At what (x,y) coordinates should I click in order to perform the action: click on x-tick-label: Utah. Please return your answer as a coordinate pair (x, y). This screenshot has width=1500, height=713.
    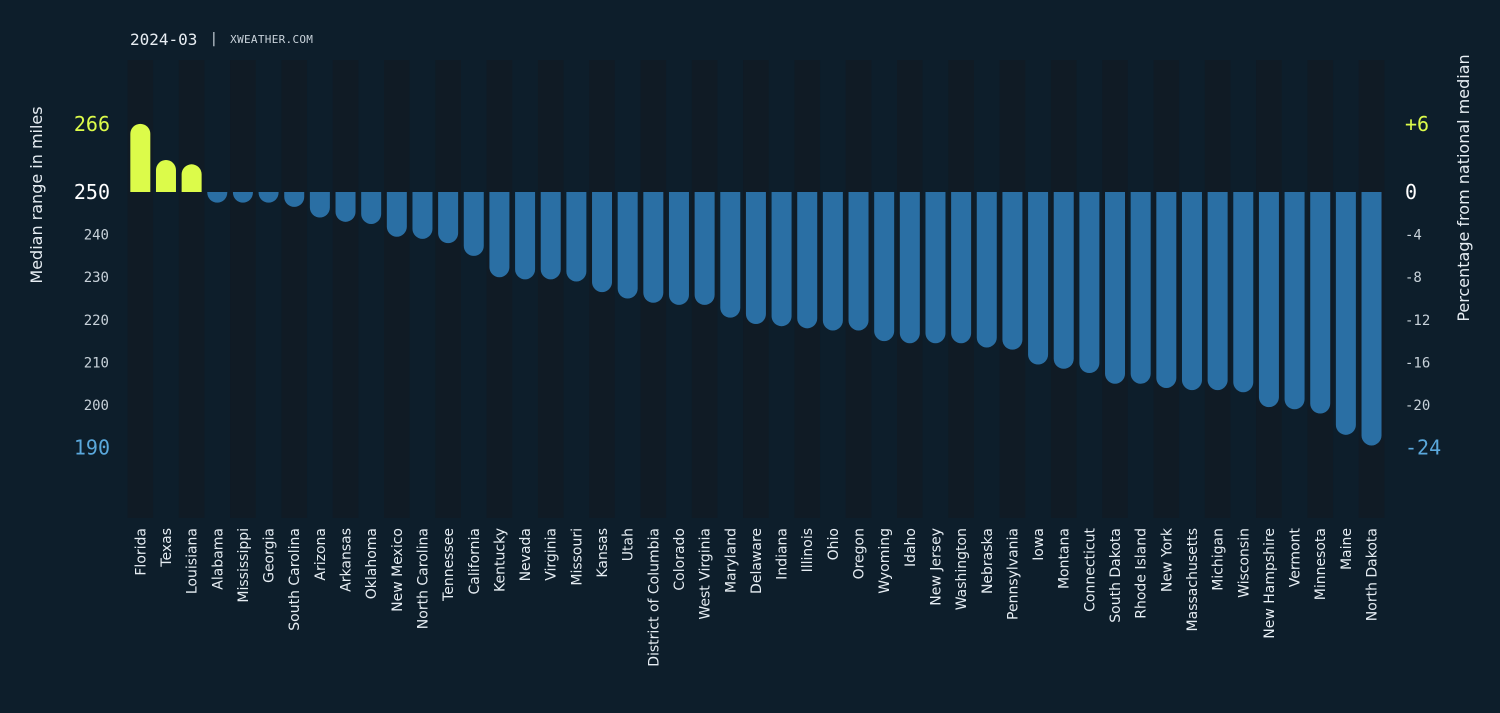
    Looking at the image, I should click on (629, 544).